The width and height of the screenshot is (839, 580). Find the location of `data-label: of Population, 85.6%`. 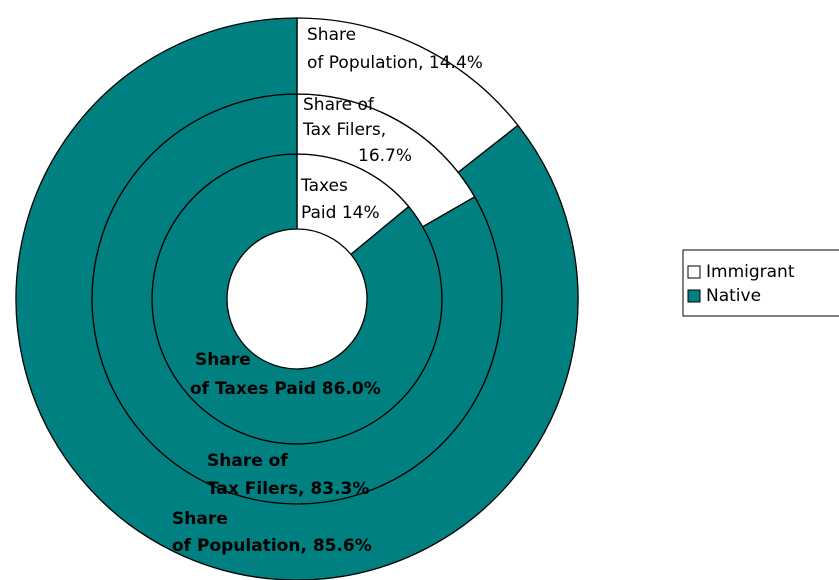

data-label: of Population, 85.6% is located at coordinates (272, 546).